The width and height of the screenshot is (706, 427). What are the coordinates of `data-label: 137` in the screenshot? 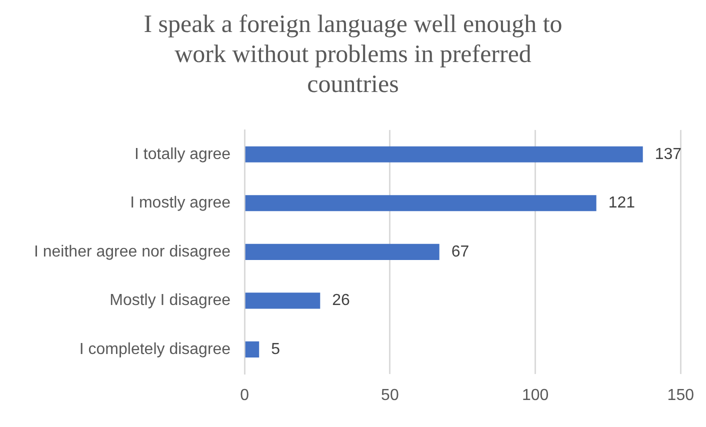 It's located at (668, 154).